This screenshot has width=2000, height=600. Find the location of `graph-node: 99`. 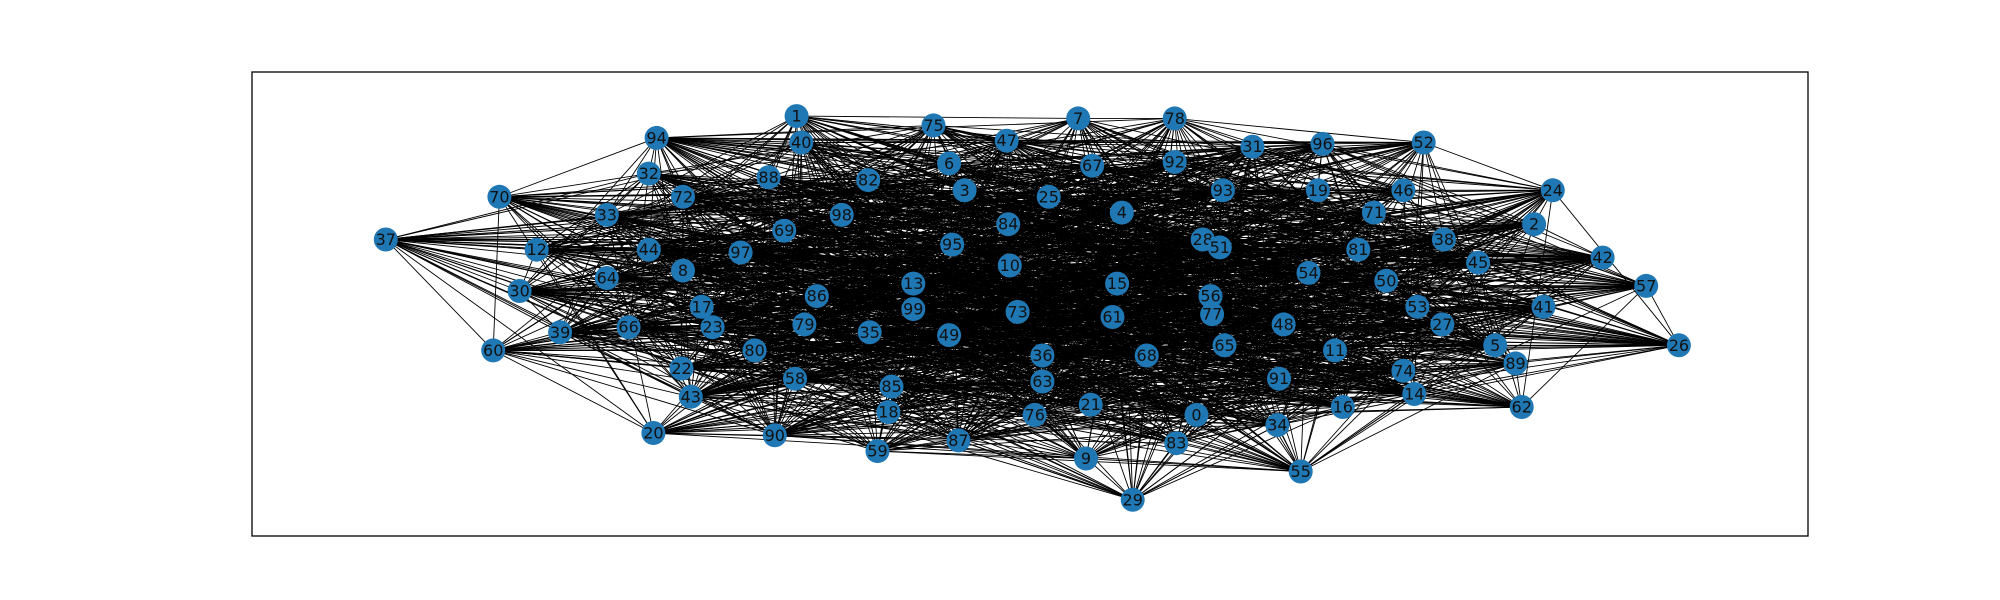

graph-node: 99 is located at coordinates (913, 309).